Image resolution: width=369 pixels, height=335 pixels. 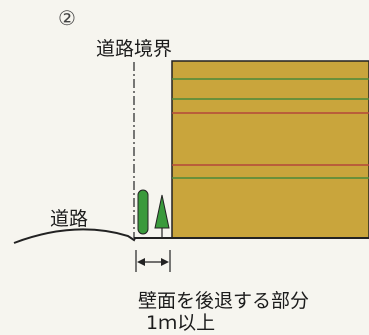 I want to click on dimension-arrow-right, so click(x=165, y=262).